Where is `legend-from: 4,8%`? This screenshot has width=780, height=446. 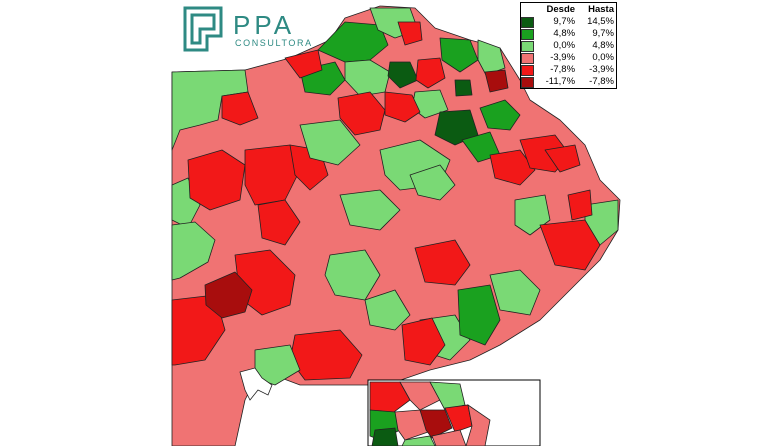 legend-from: 4,8% is located at coordinates (564, 33).